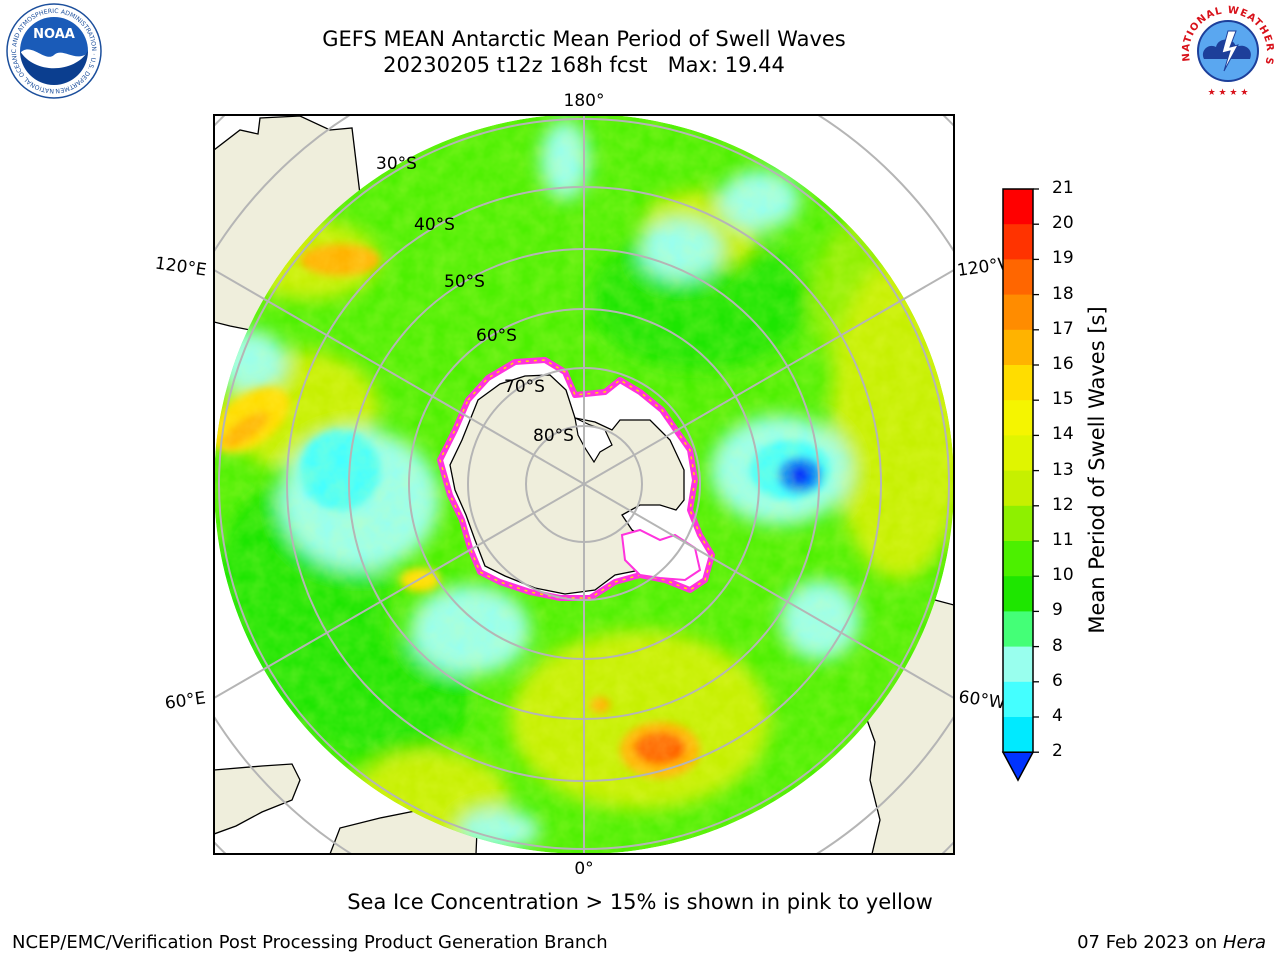 The image size is (1280, 960). What do you see at coordinates (396, 164) in the screenshot?
I see `lat-label-30s: 30°S` at bounding box center [396, 164].